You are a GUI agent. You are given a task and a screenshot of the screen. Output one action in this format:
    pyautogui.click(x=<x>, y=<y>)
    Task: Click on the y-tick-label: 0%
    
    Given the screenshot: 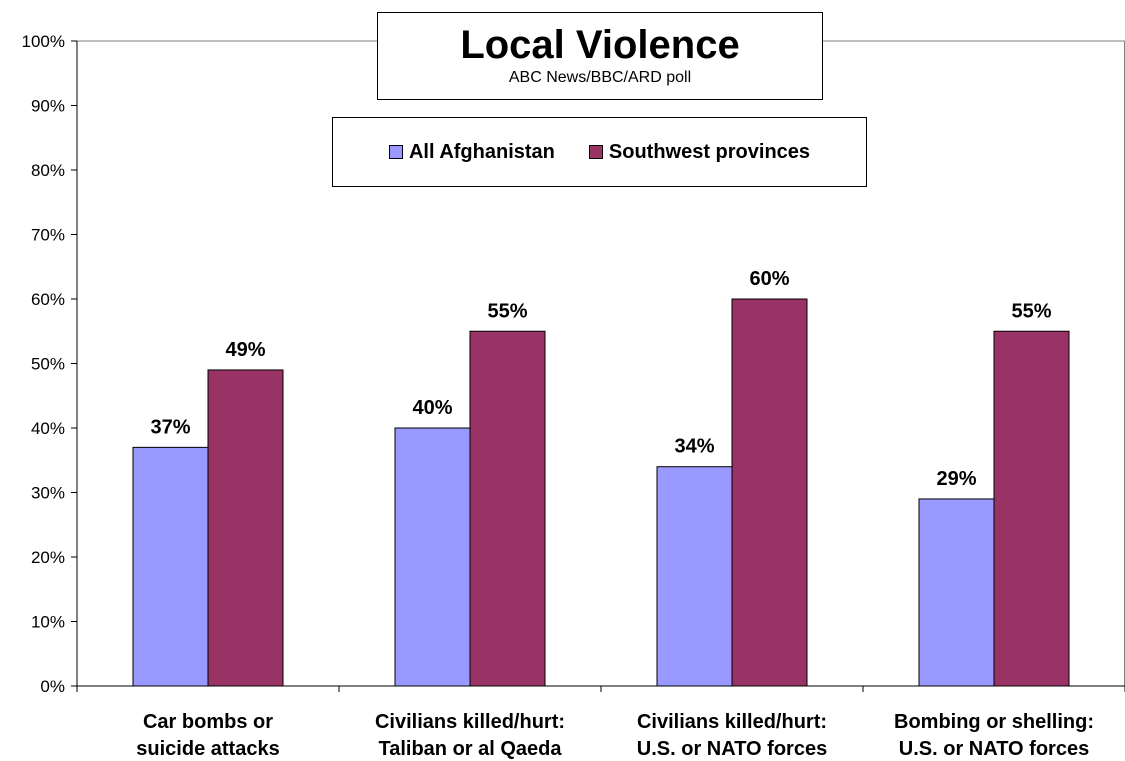 What is the action you would take?
    pyautogui.click(x=52, y=686)
    